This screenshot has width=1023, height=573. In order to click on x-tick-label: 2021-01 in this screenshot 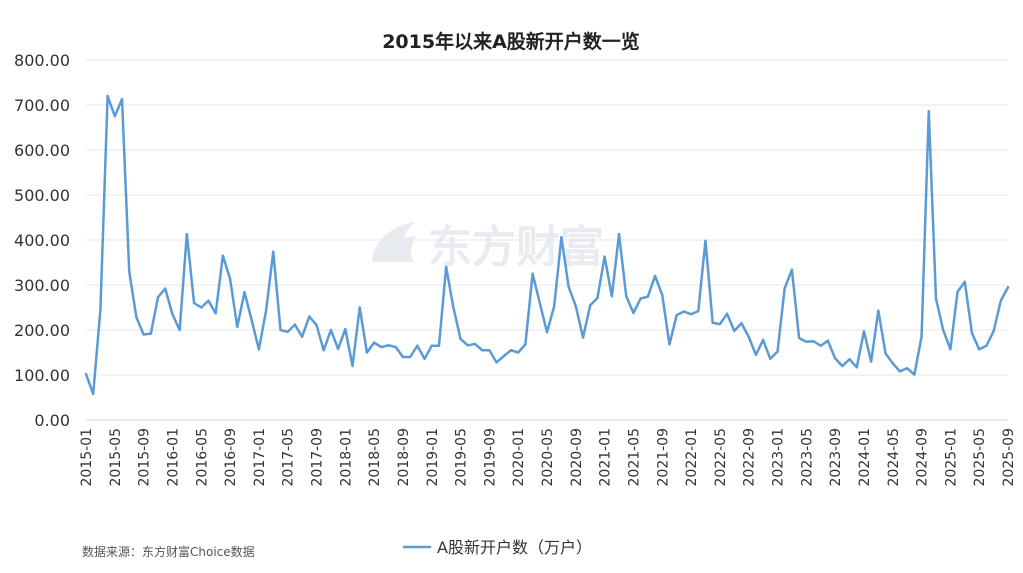, I will do `click(606, 457)`.